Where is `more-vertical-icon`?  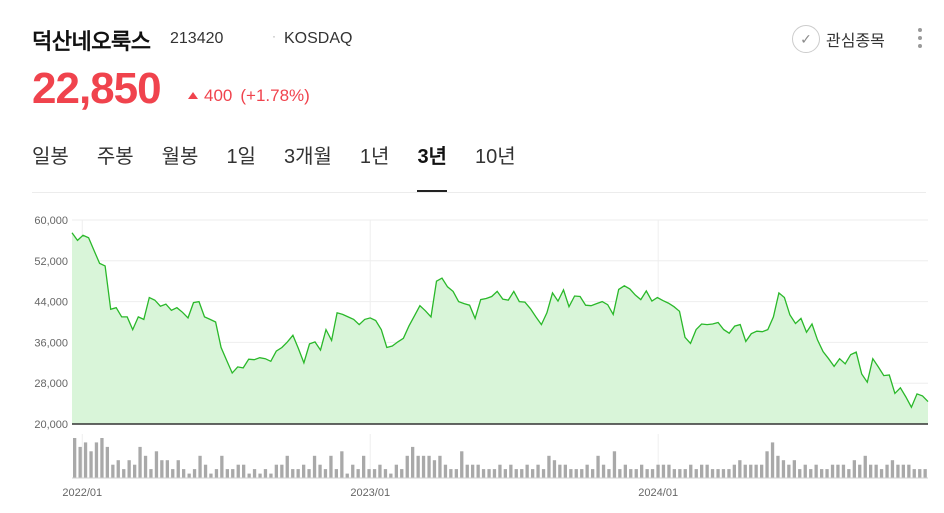 more-vertical-icon is located at coordinates (921, 40).